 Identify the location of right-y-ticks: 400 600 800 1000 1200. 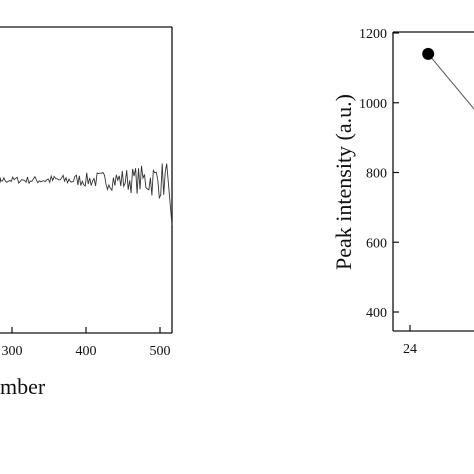
(379, 174).